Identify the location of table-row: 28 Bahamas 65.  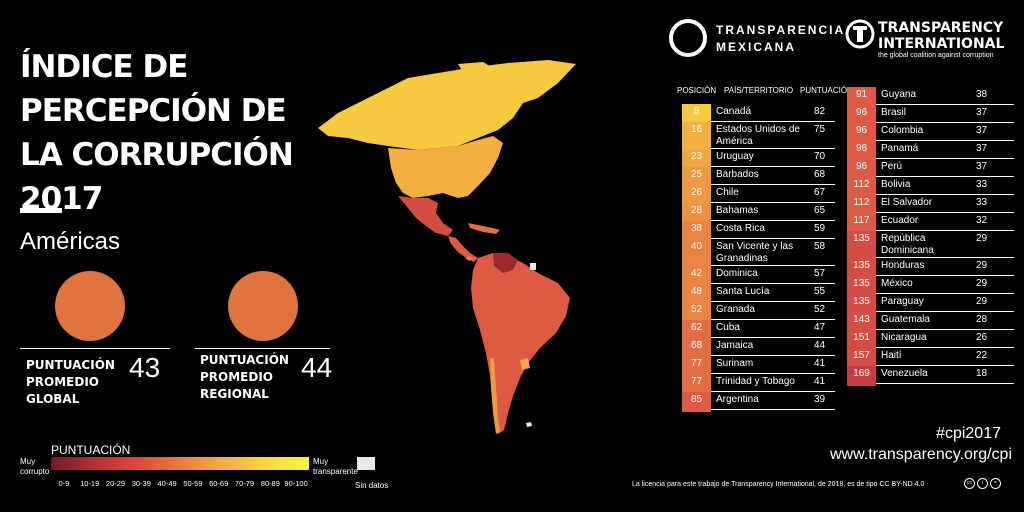
(758, 213).